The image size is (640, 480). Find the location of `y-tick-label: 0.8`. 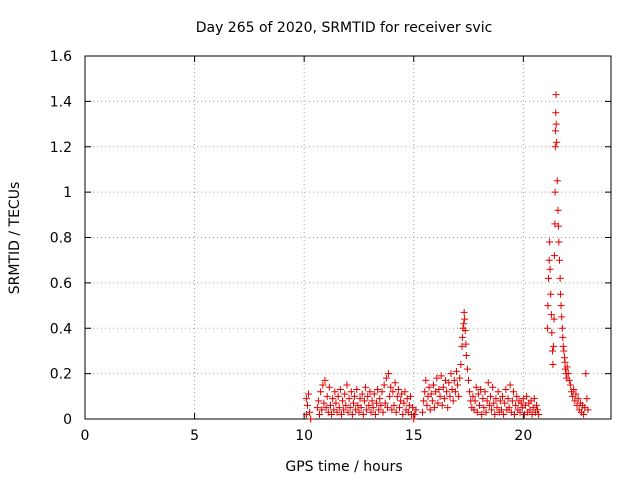

y-tick-label: 0.8 is located at coordinates (61, 239).